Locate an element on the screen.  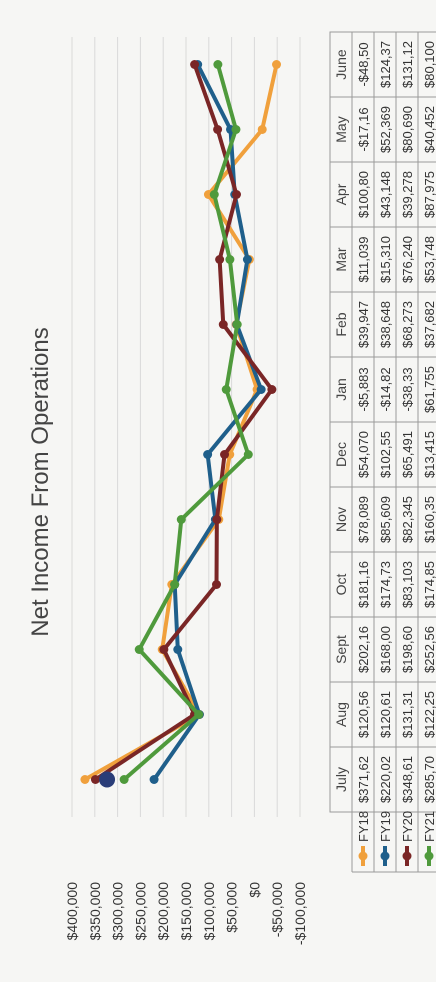
y-tick-label: $350,000 is located at coordinates (95, 911).